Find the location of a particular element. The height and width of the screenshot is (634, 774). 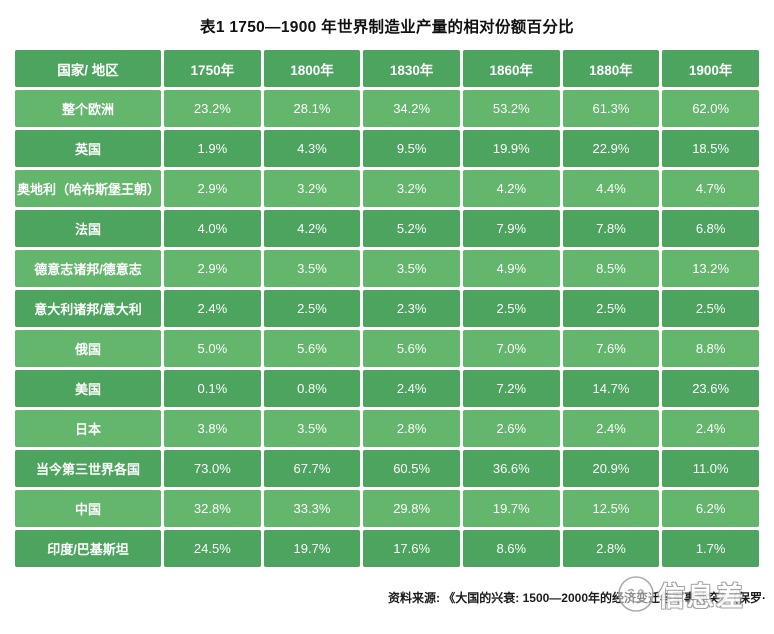

value-cell: 19.9% is located at coordinates (511, 148).